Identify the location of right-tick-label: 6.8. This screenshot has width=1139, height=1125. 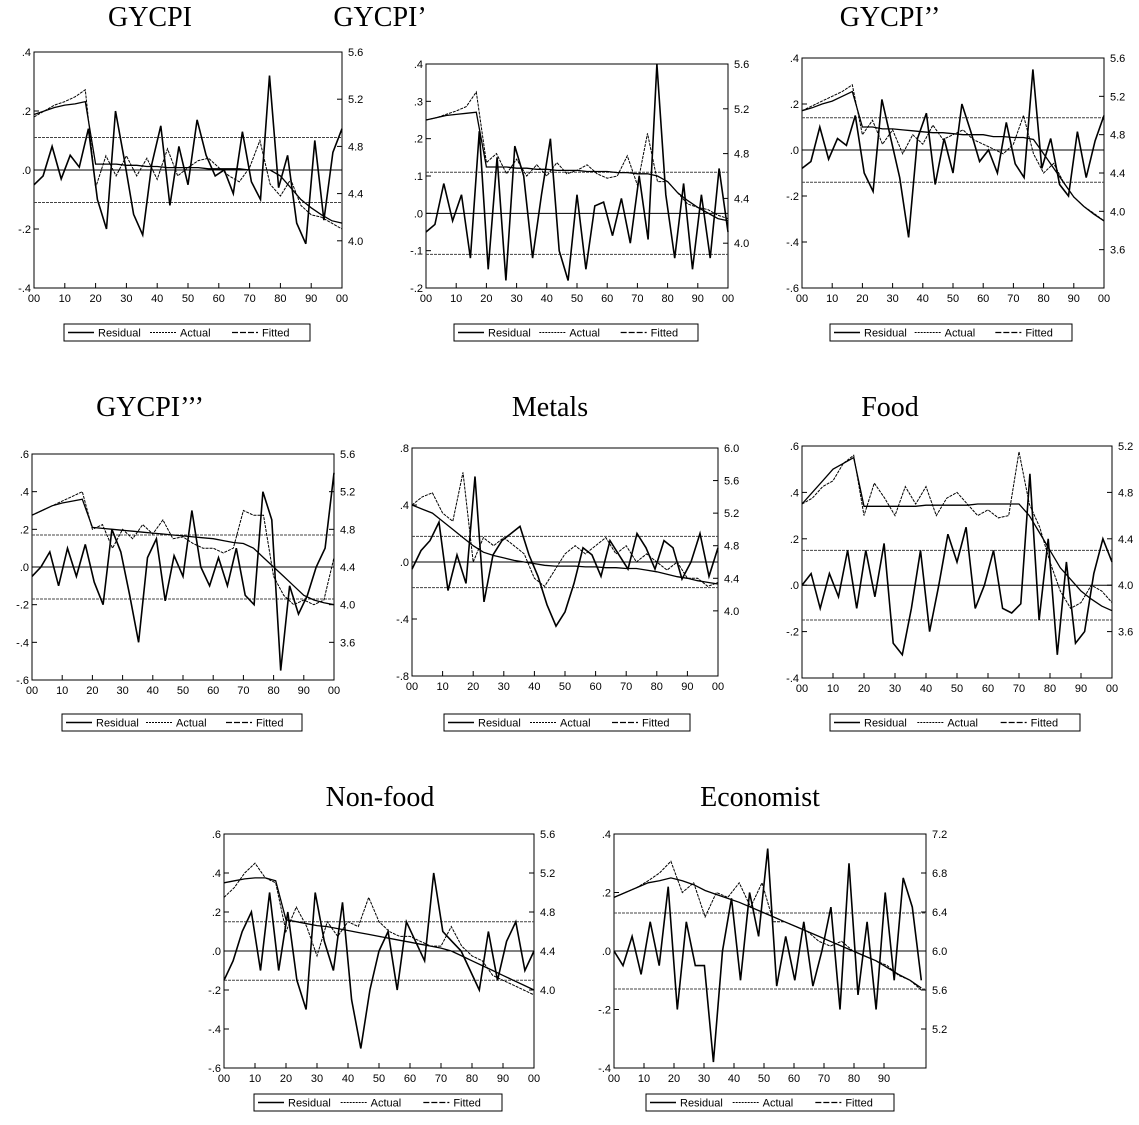
(939, 874).